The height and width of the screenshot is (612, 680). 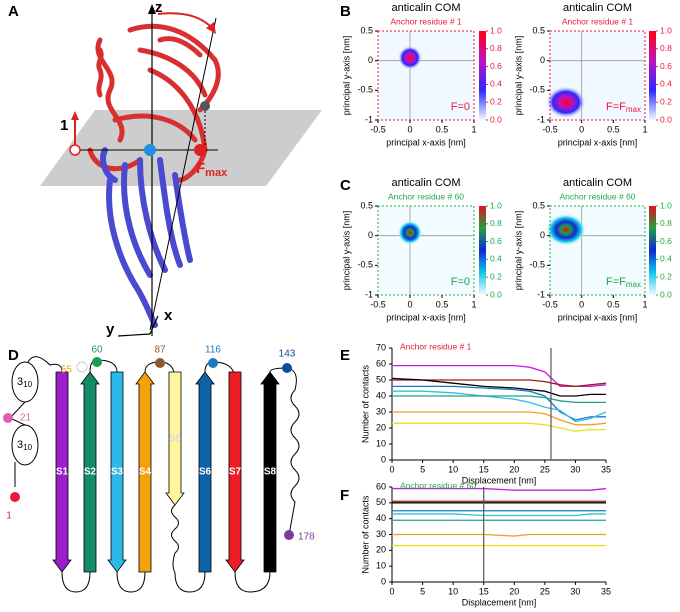 I want to click on strand-label: S8, so click(x=270, y=472).